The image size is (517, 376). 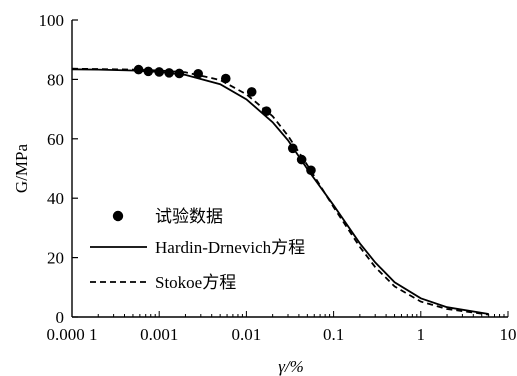 I want to click on legend-label: Hardin-Drnevich方程, so click(x=230, y=247).